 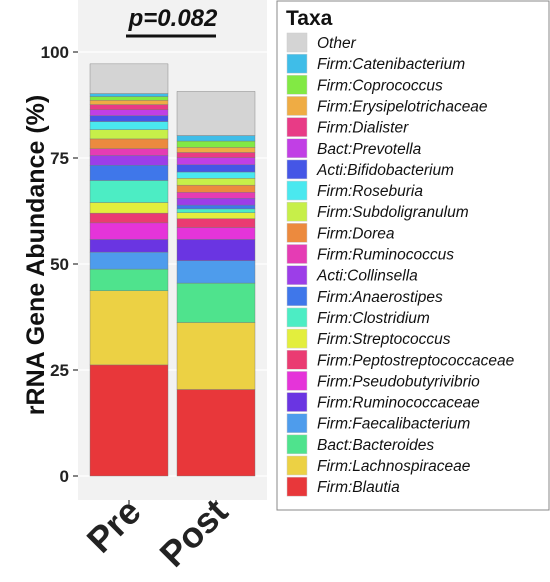 What do you see at coordinates (194, 533) in the screenshot?
I see `x-tick-label: Post` at bounding box center [194, 533].